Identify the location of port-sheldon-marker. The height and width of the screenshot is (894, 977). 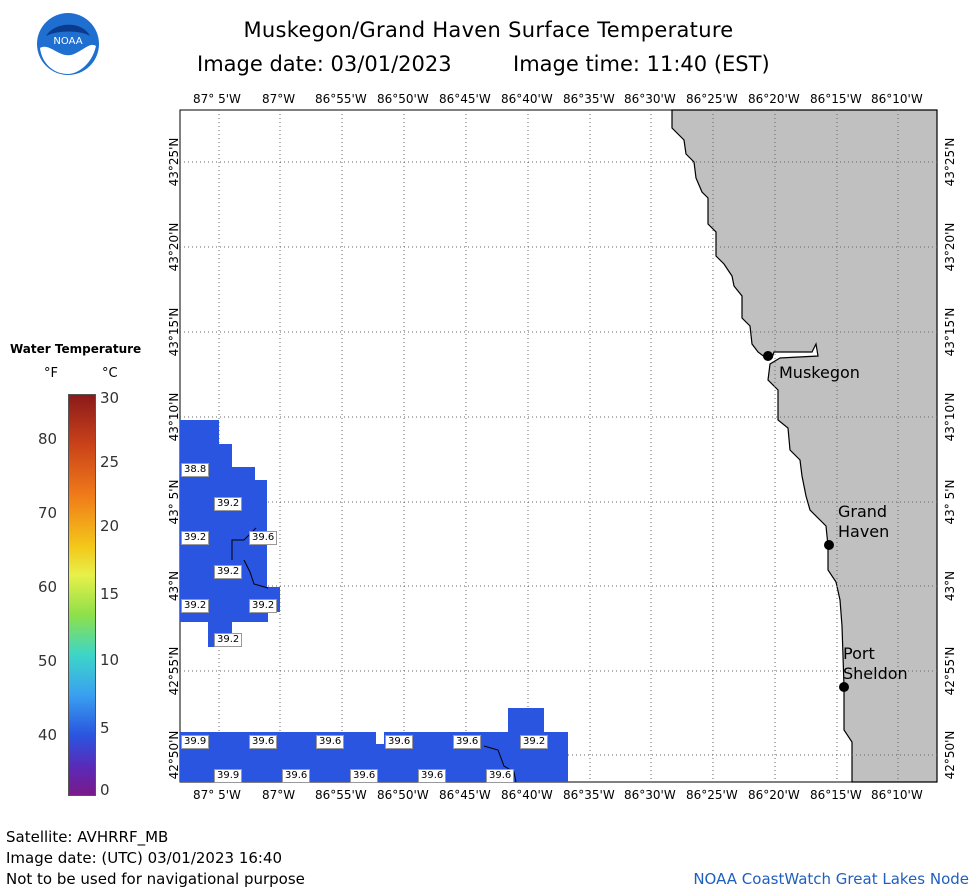
(844, 687).